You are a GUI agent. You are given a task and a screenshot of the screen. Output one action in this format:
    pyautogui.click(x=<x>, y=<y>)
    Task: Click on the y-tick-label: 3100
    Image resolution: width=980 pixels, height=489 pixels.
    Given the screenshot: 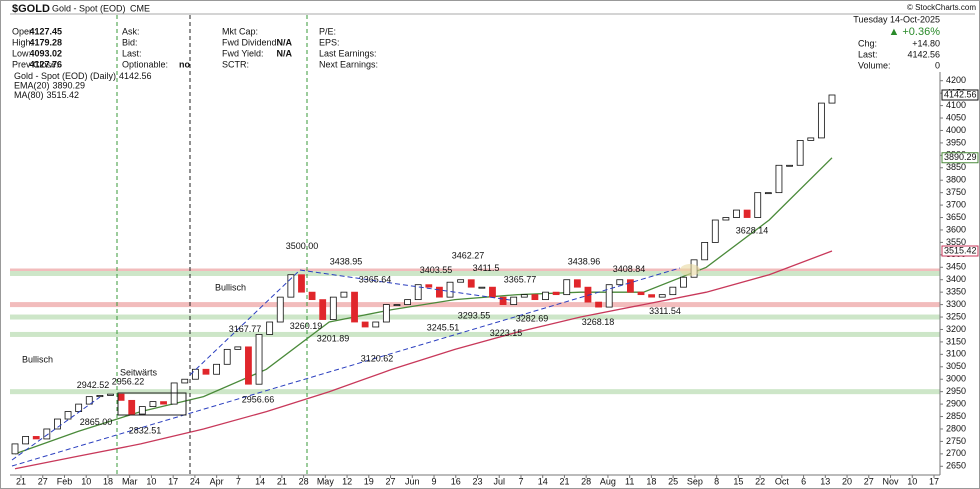 What is the action you would take?
    pyautogui.click(x=956, y=354)
    